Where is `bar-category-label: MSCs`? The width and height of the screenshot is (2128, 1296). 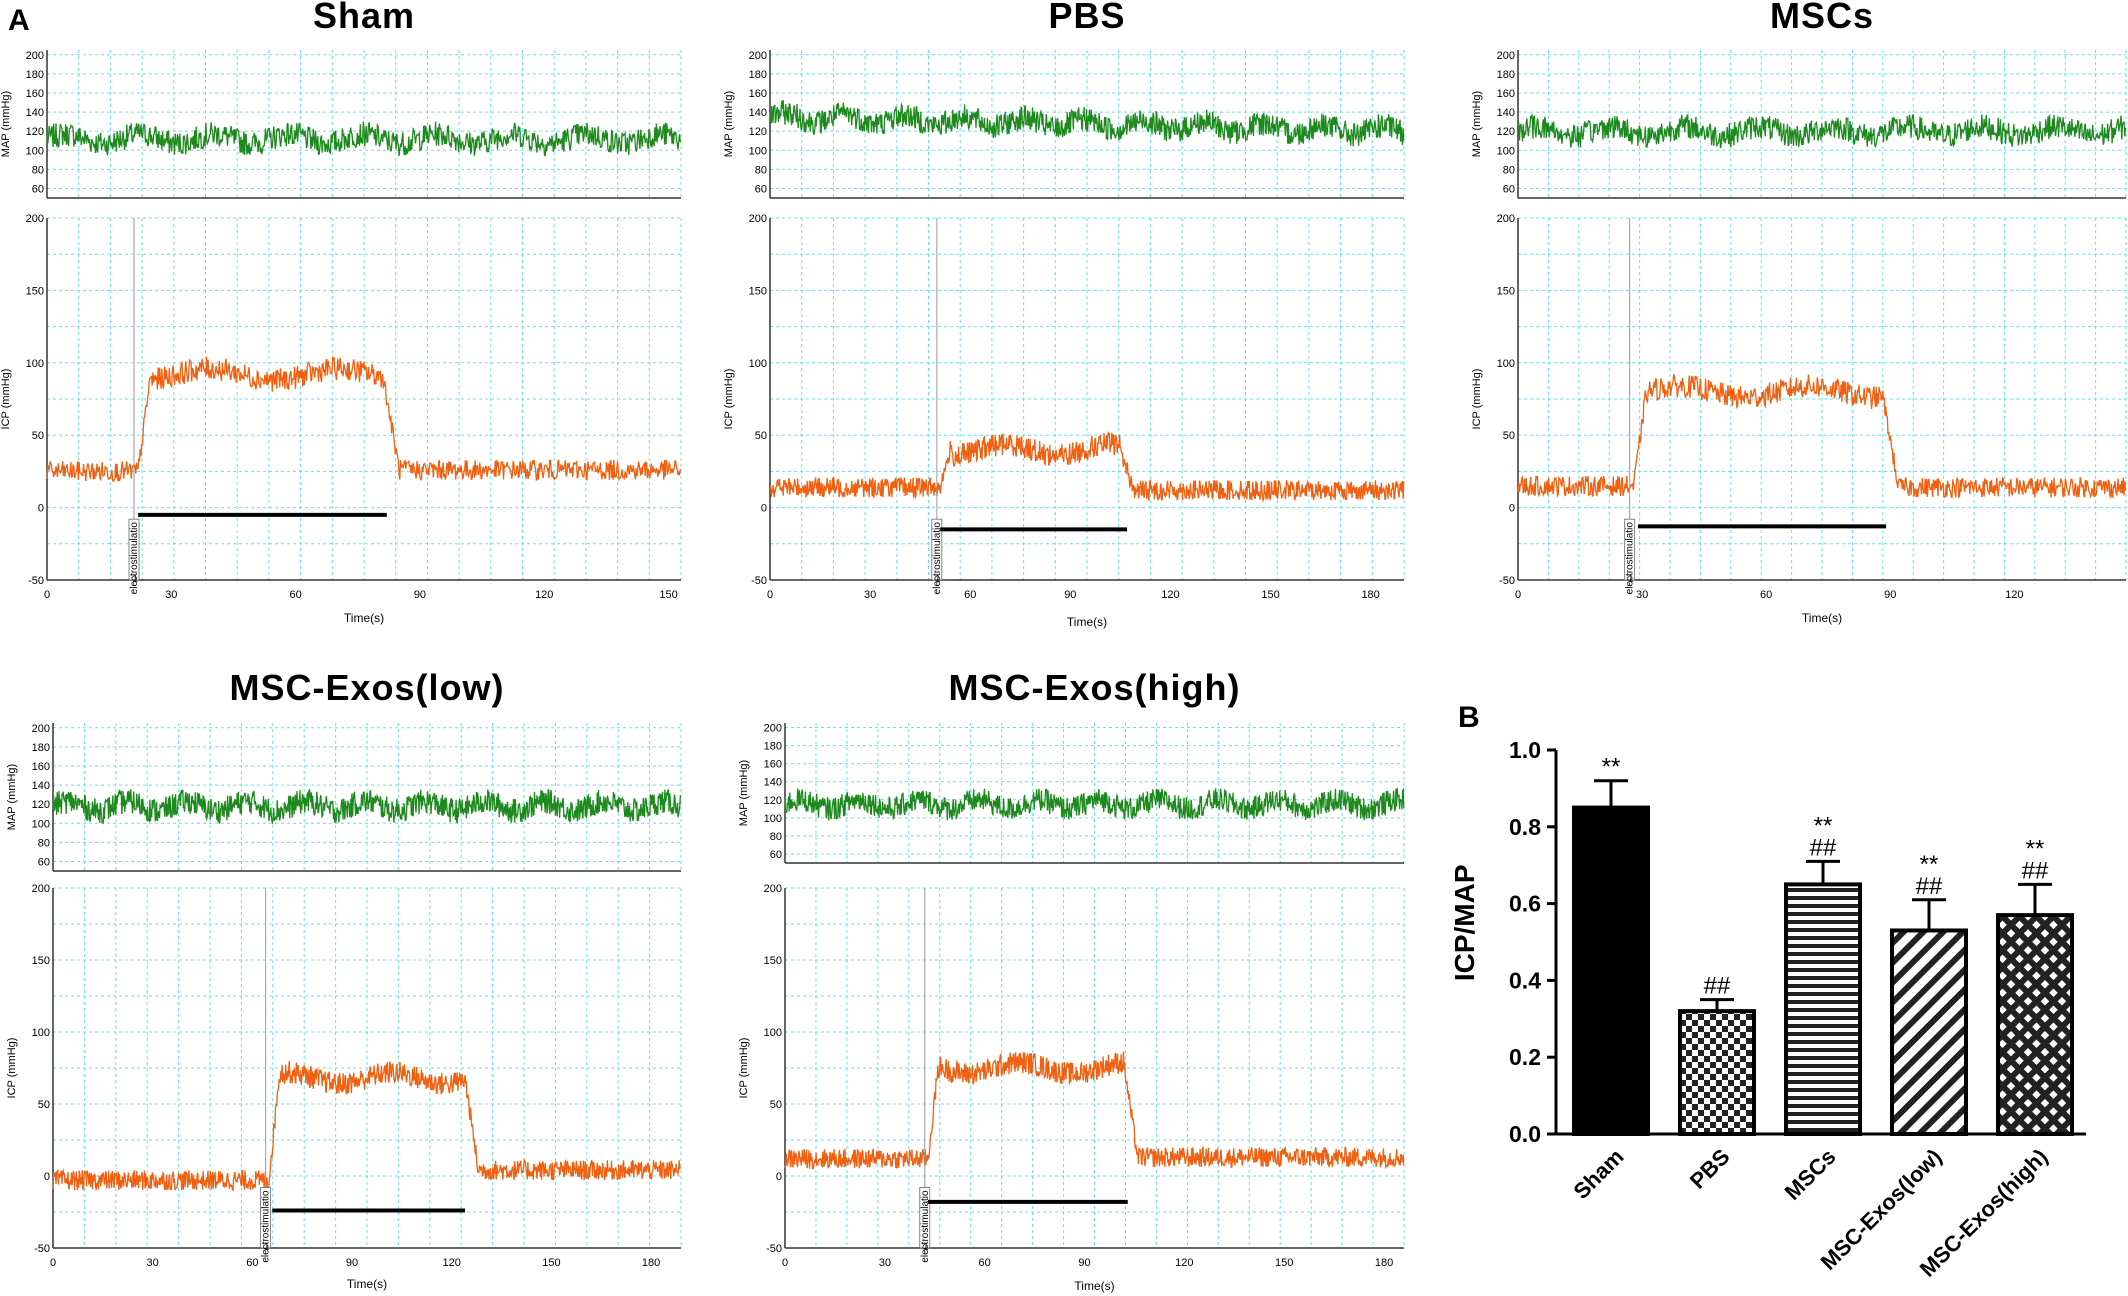
bar-category-label: MSCs is located at coordinates (1810, 1174).